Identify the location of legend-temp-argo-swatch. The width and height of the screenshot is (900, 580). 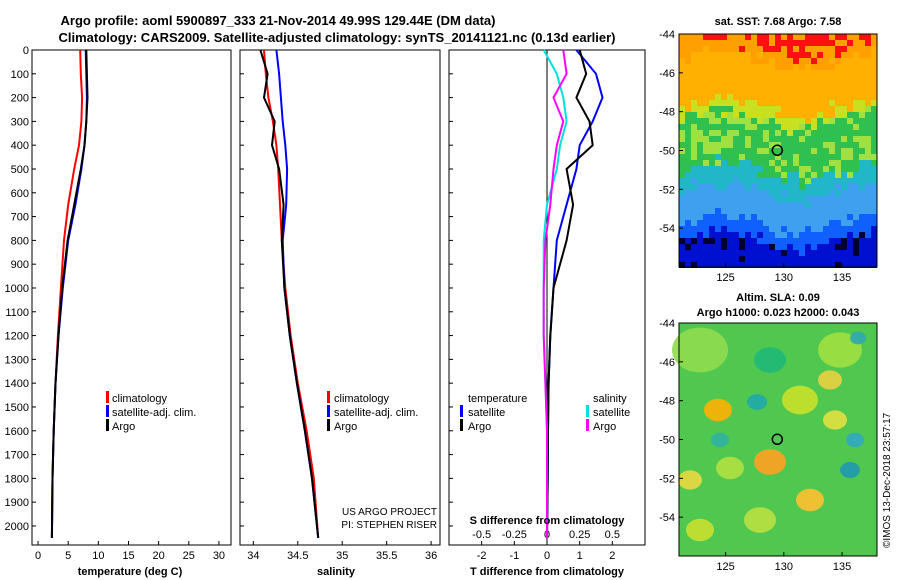
(461, 425).